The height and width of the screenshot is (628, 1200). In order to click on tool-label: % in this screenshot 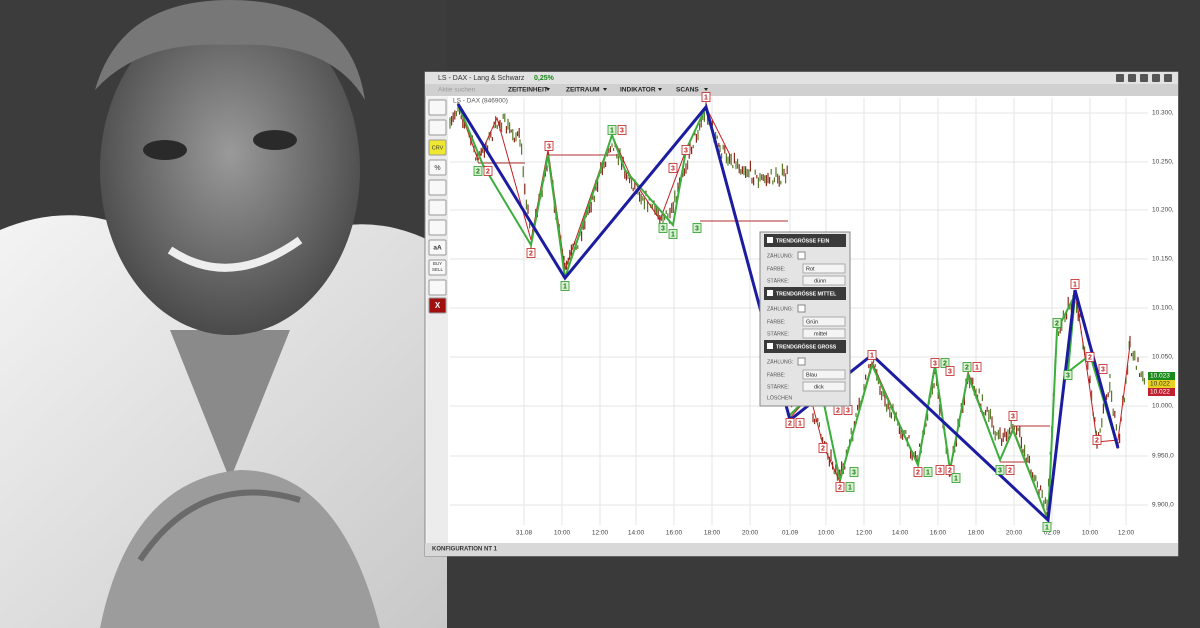, I will do `click(437, 168)`.